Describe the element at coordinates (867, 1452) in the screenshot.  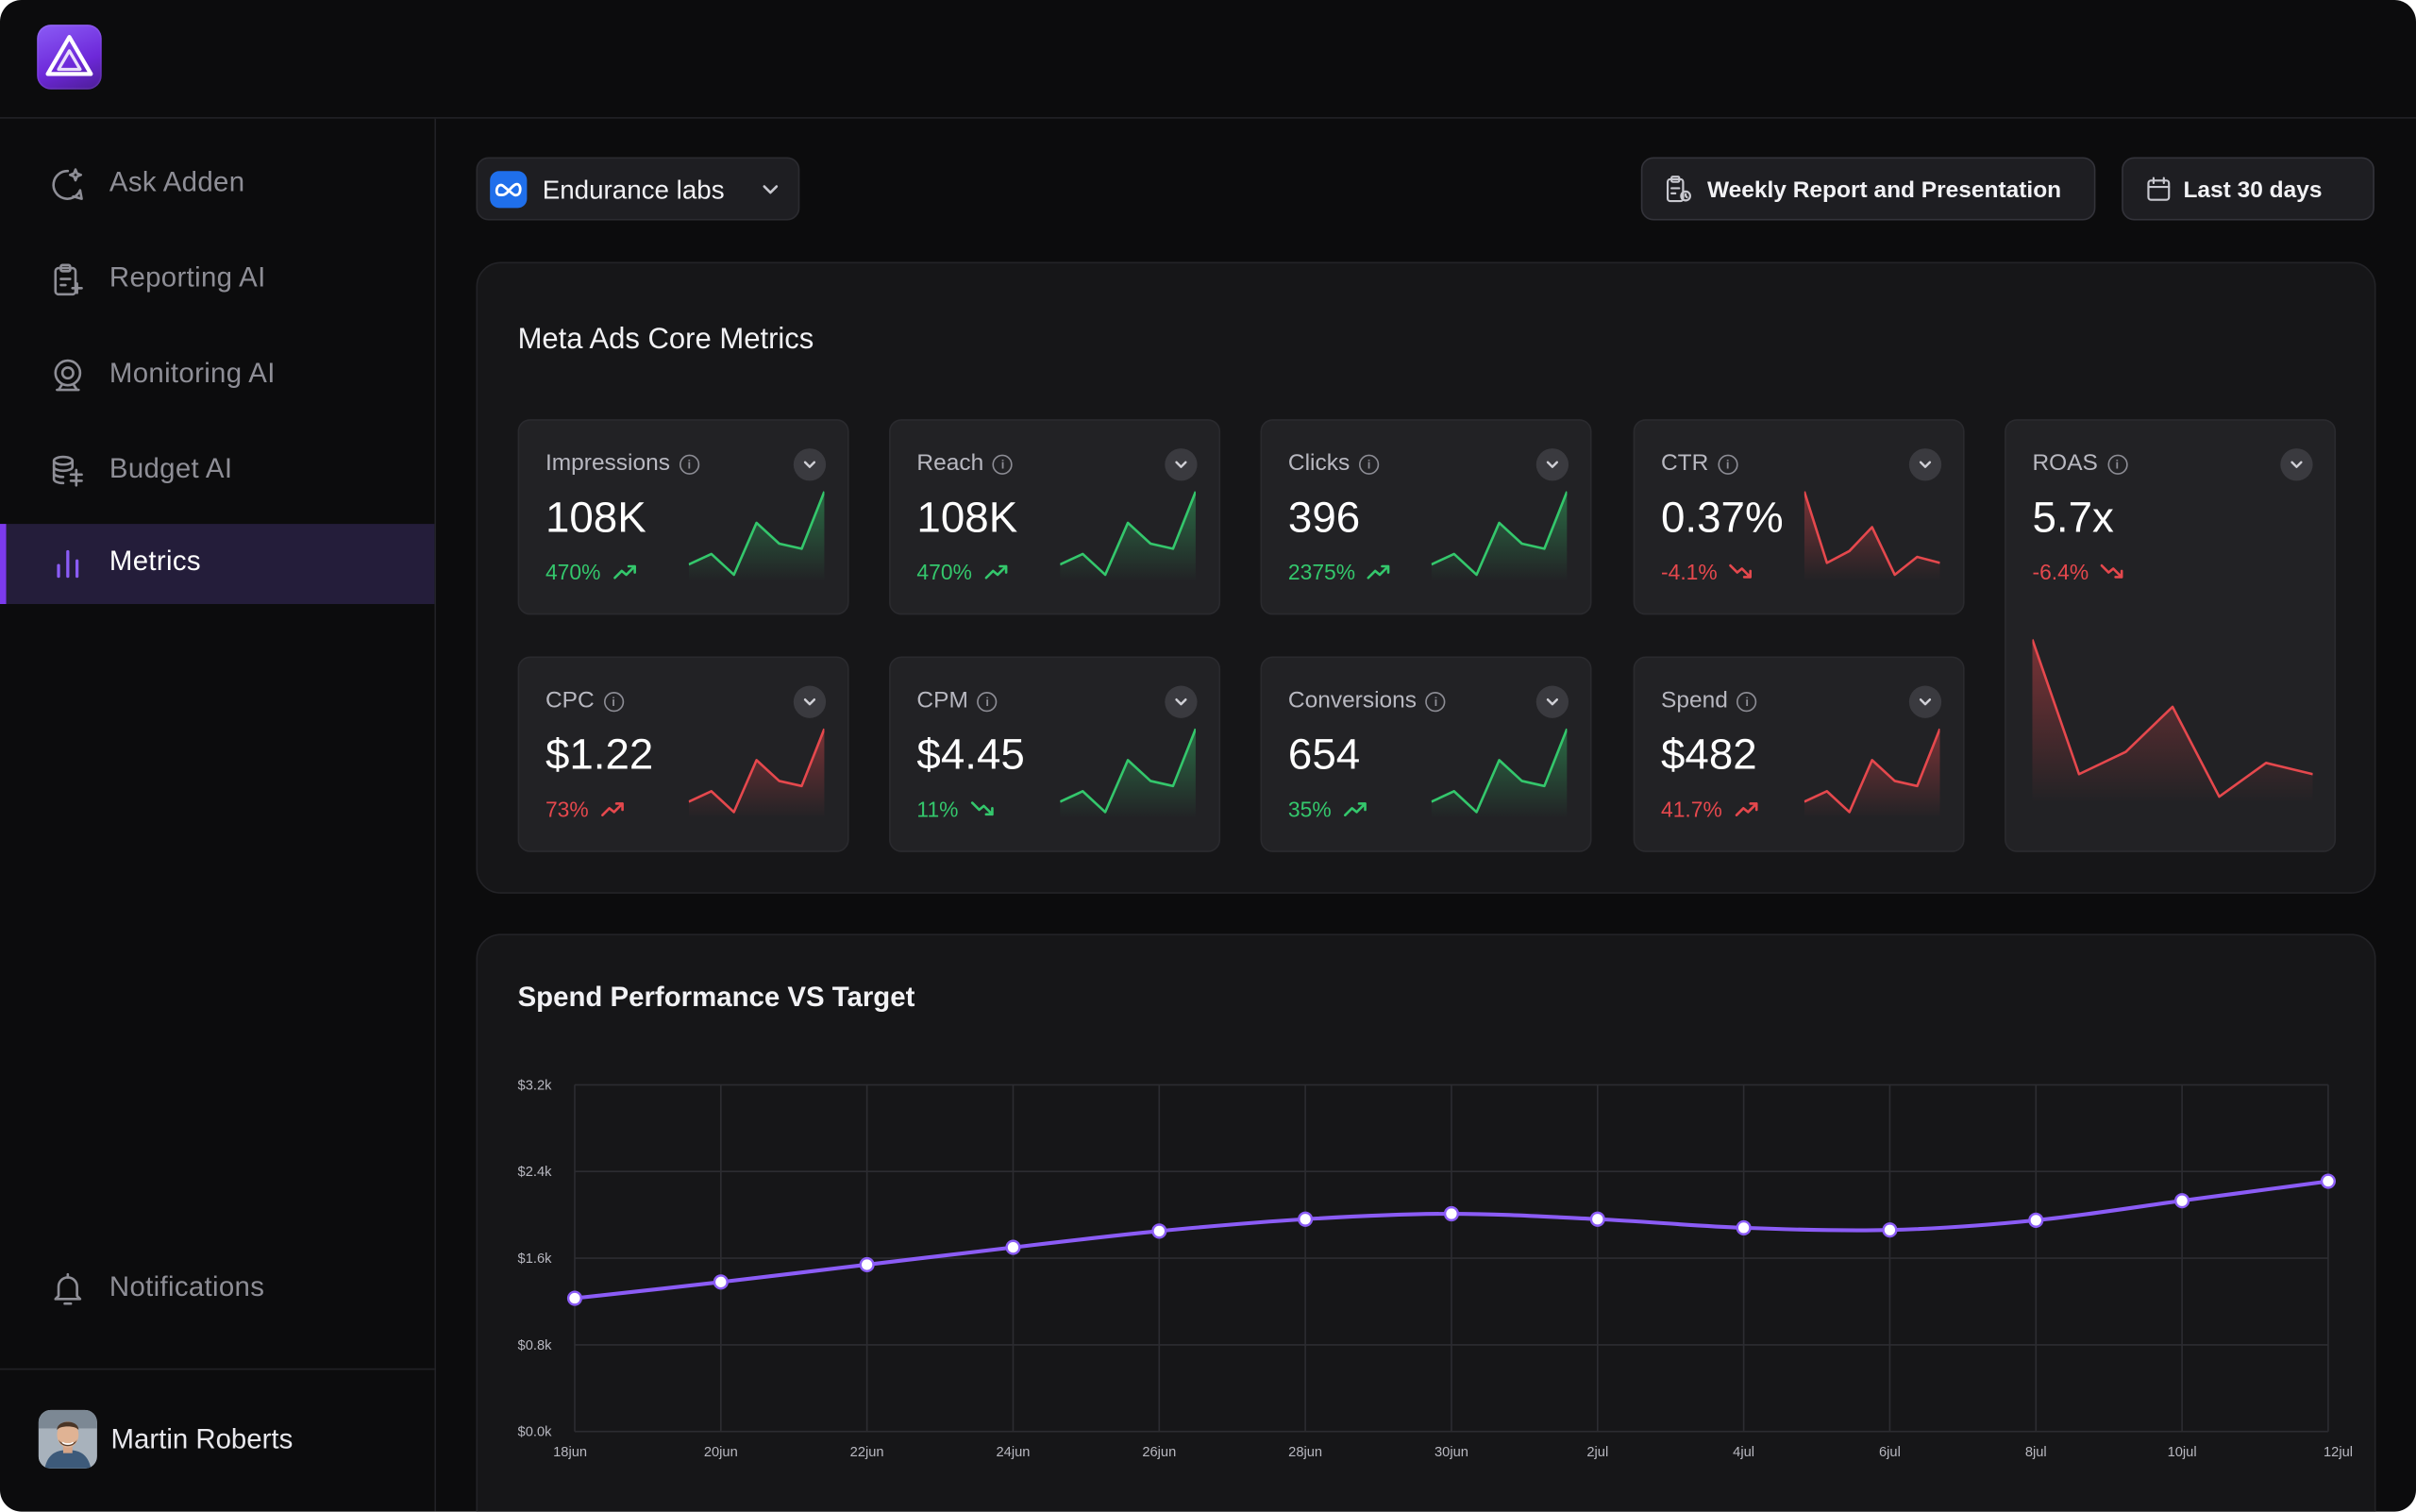
I see `x-tick-label: 22jun` at that location.